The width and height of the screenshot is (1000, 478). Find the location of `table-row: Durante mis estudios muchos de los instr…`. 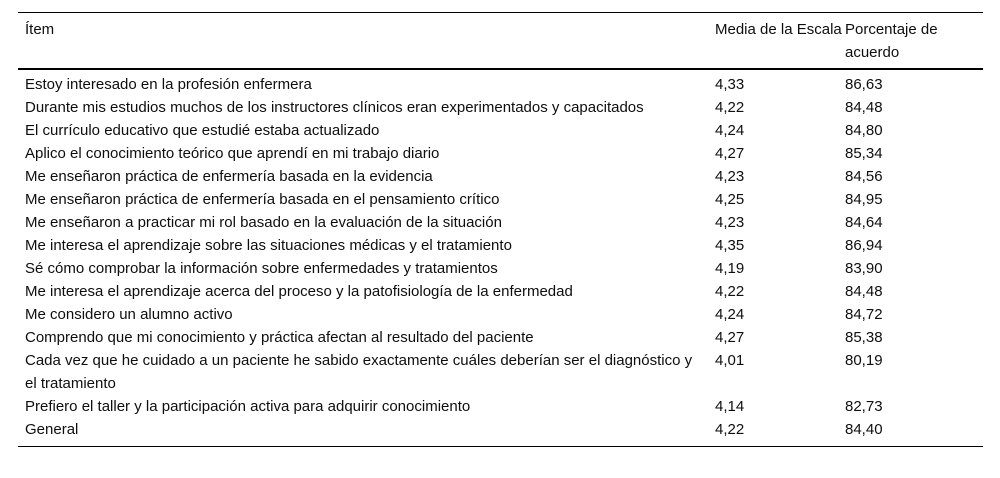

table-row: Durante mis estudios muchos de los instr… is located at coordinates (500, 107).